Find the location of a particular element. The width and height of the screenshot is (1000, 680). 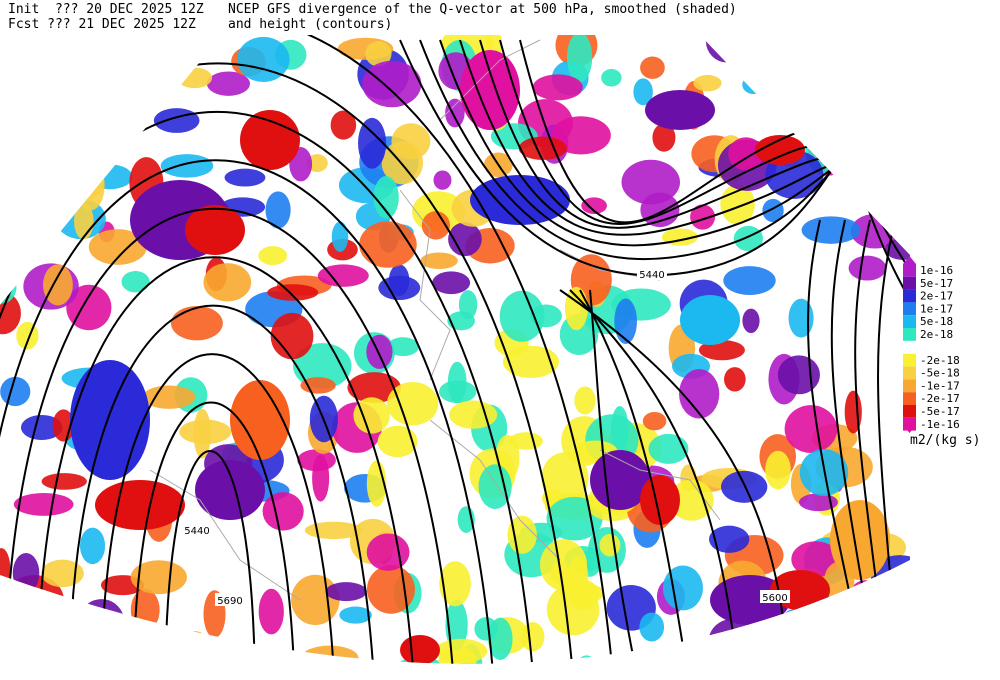

contour-label-bg is located at coordinates (775, 596).